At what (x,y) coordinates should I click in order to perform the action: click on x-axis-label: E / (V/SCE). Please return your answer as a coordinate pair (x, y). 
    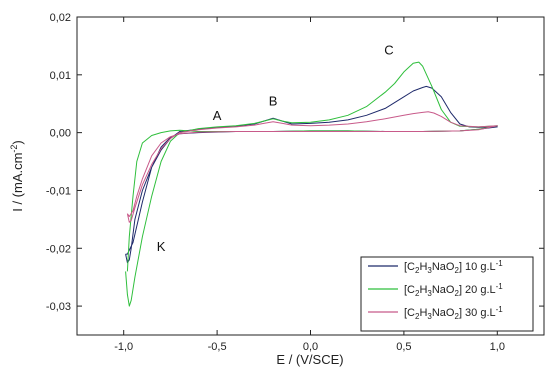
    Looking at the image, I should click on (309, 359).